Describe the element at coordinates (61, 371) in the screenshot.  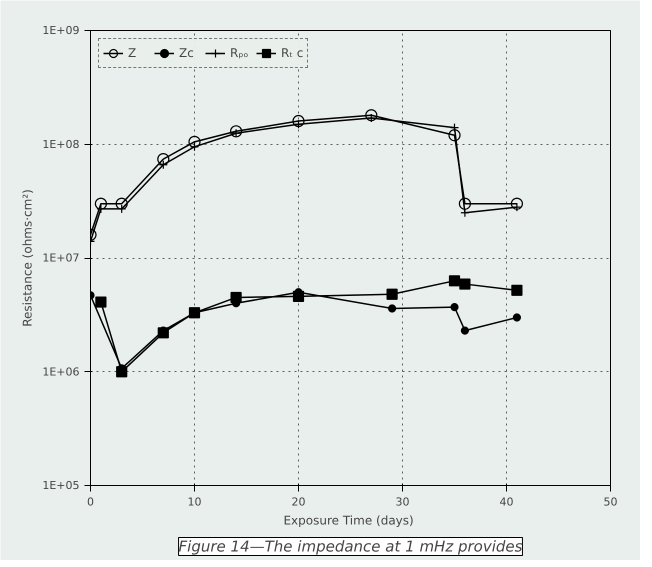
I see `y-tick-label: 1E+06` at that location.